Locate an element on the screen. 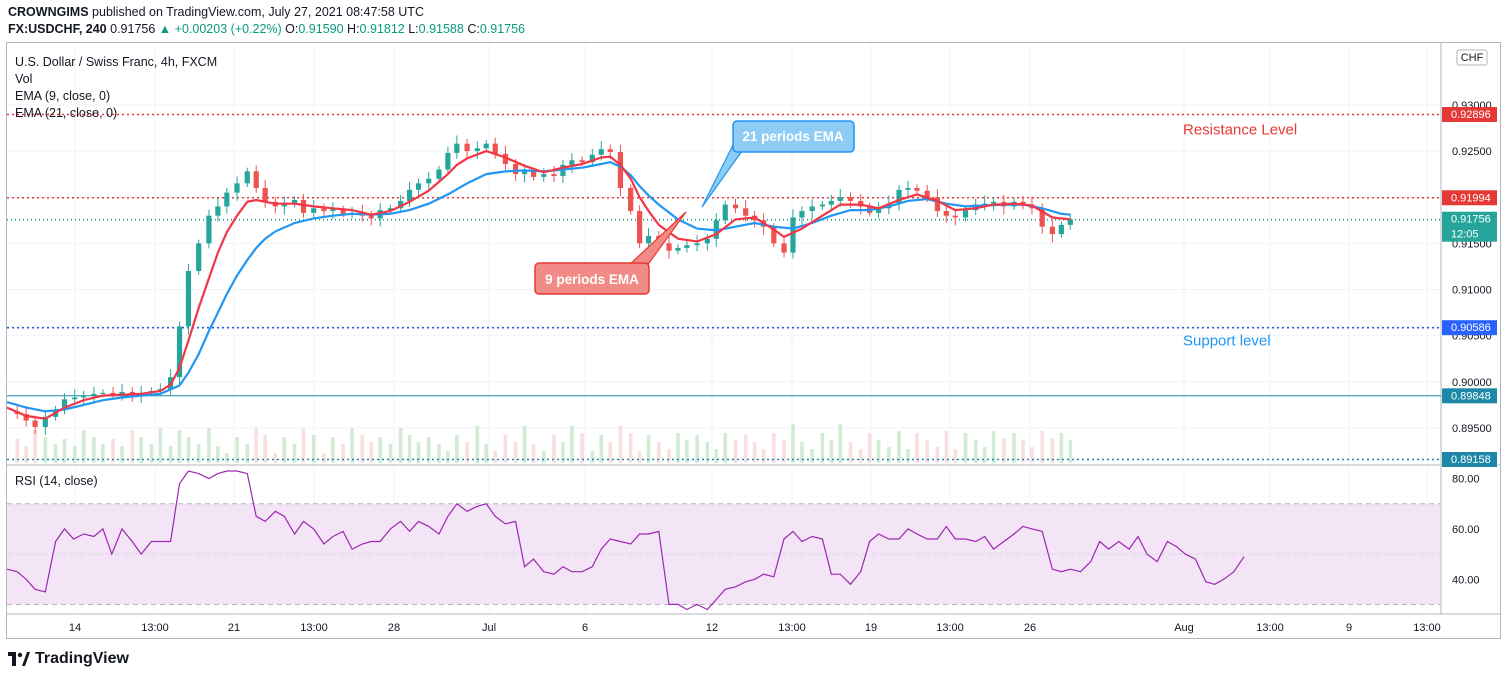 Image resolution: width=1508 pixels, height=677 pixels. brand-name: TradingView is located at coordinates (82, 658).